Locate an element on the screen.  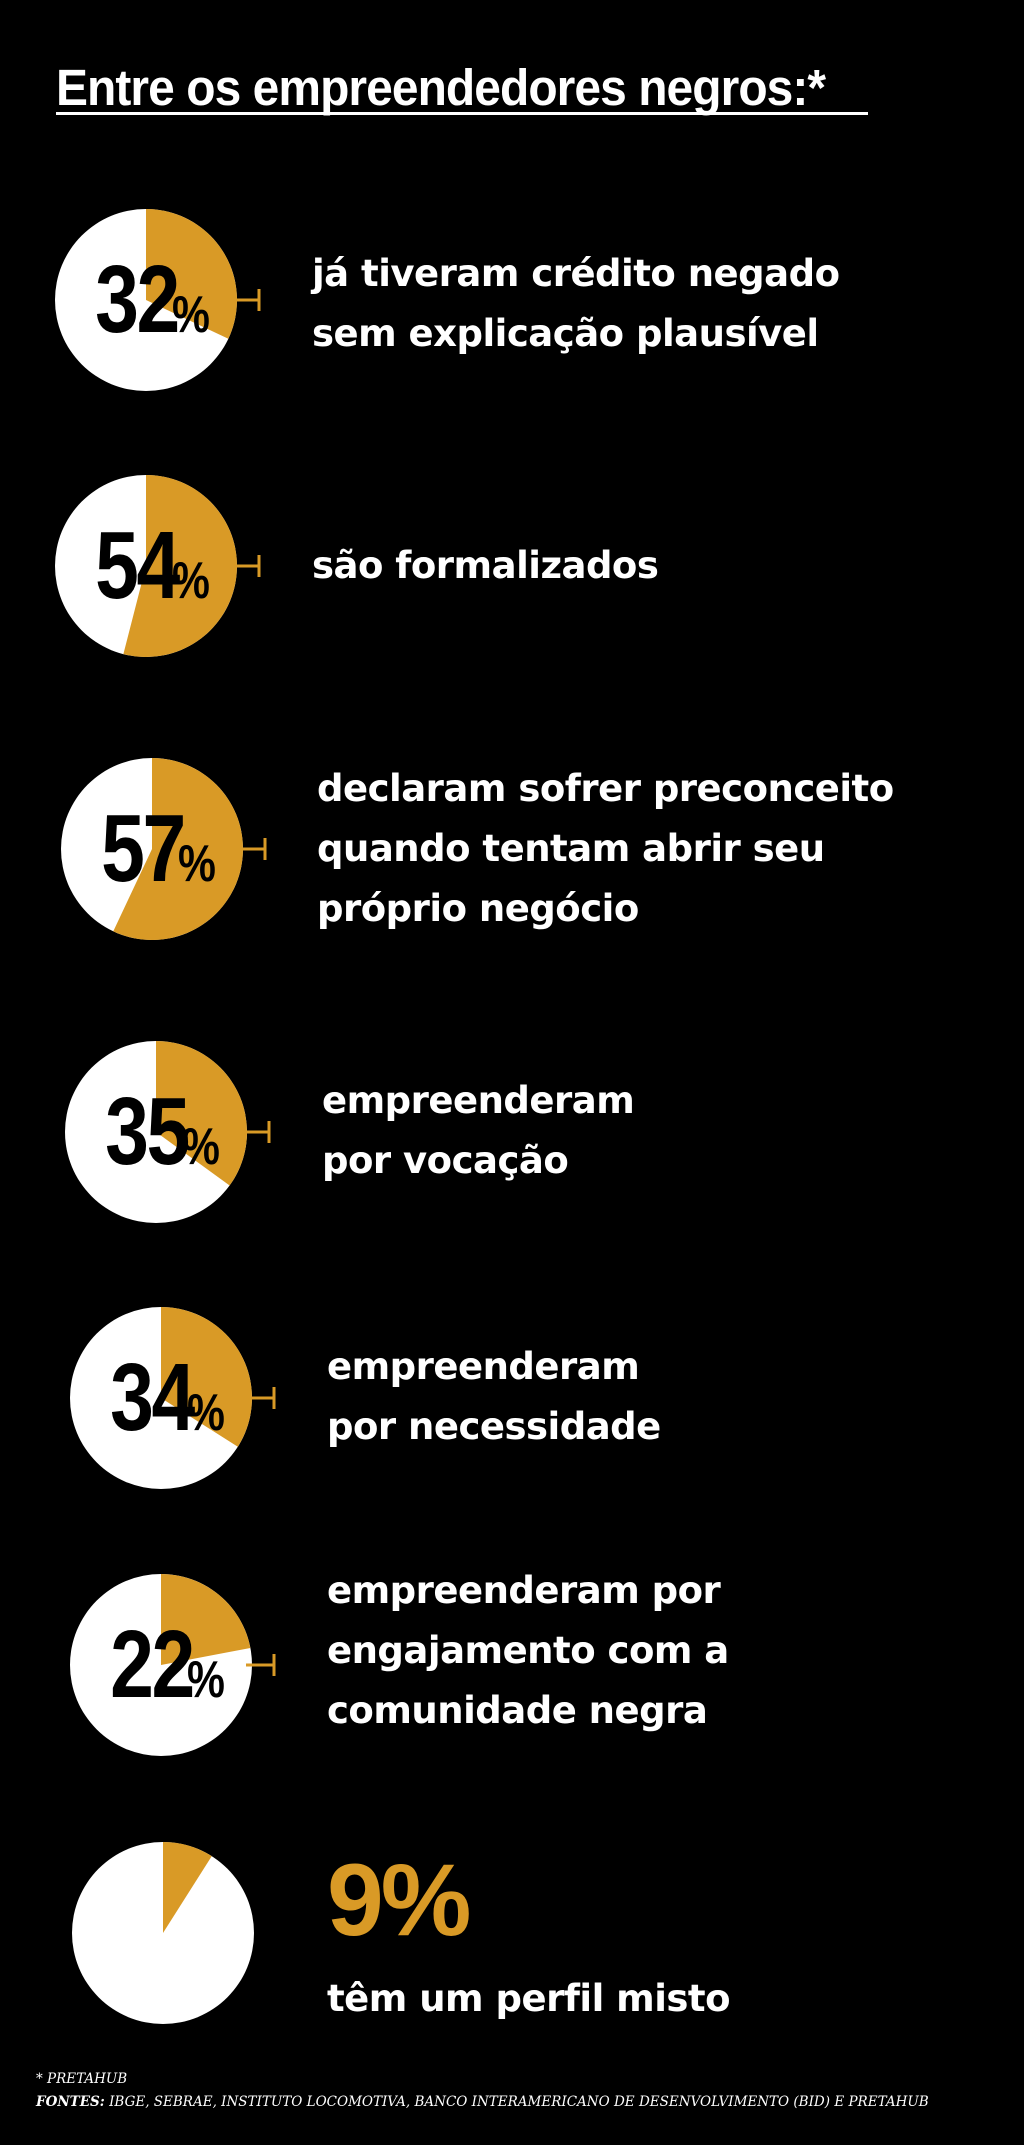
stat-description: empreenderam por necessidade is located at coordinates (494, 1397).